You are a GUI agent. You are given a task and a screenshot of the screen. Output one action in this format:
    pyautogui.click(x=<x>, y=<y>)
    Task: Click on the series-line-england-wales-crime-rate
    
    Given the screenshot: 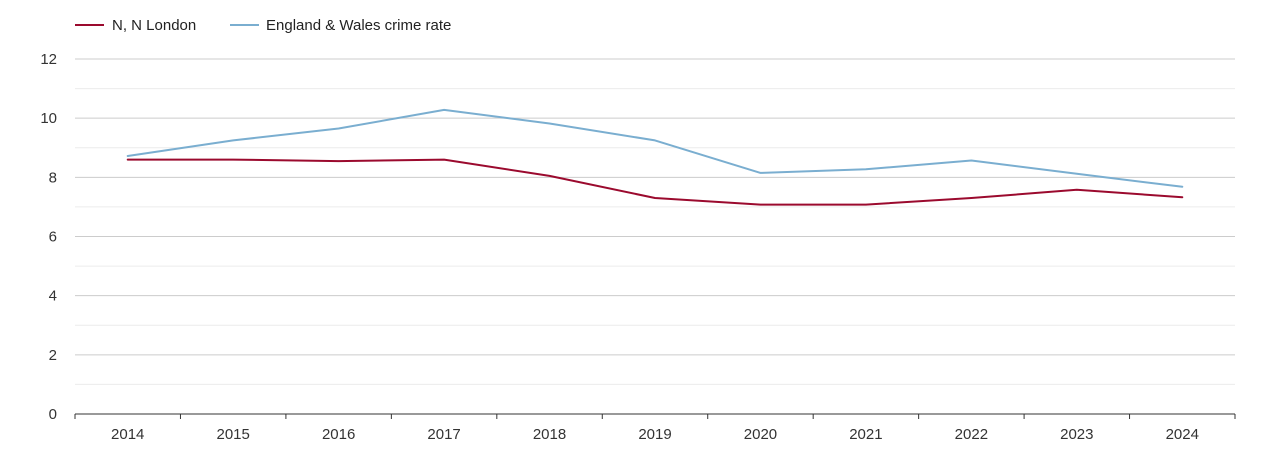 What is the action you would take?
    pyautogui.click(x=655, y=148)
    